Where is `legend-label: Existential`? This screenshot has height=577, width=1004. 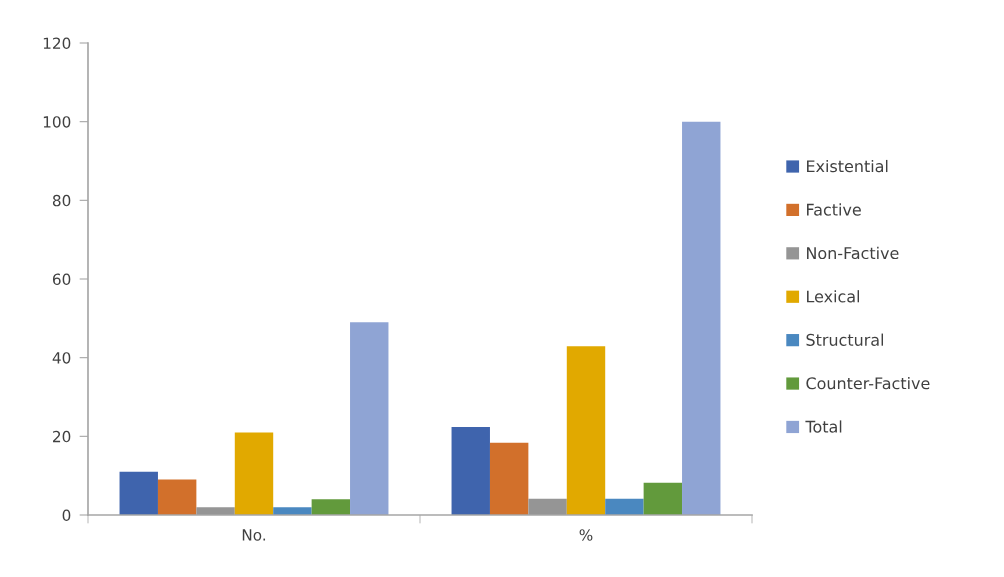 legend-label: Existential is located at coordinates (847, 166).